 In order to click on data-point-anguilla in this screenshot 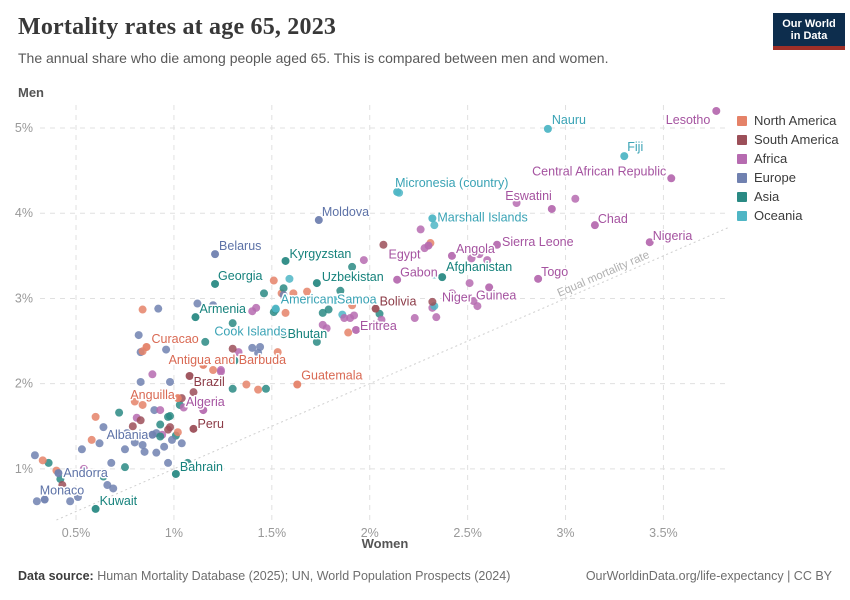, I will do `click(177, 398)`.